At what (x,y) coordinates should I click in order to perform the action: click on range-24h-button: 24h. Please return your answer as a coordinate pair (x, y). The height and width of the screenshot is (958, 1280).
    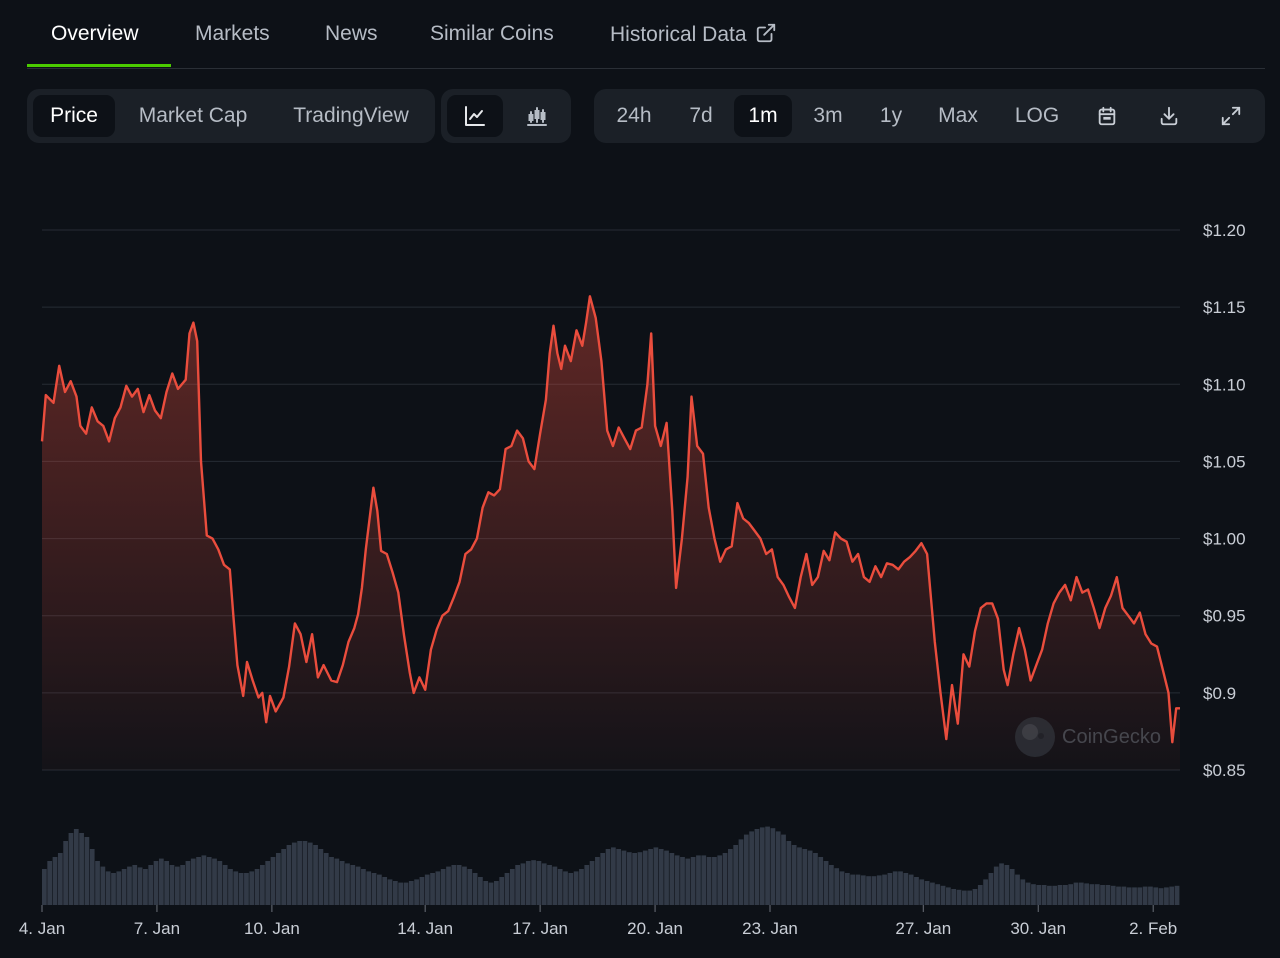
    Looking at the image, I should click on (634, 115).